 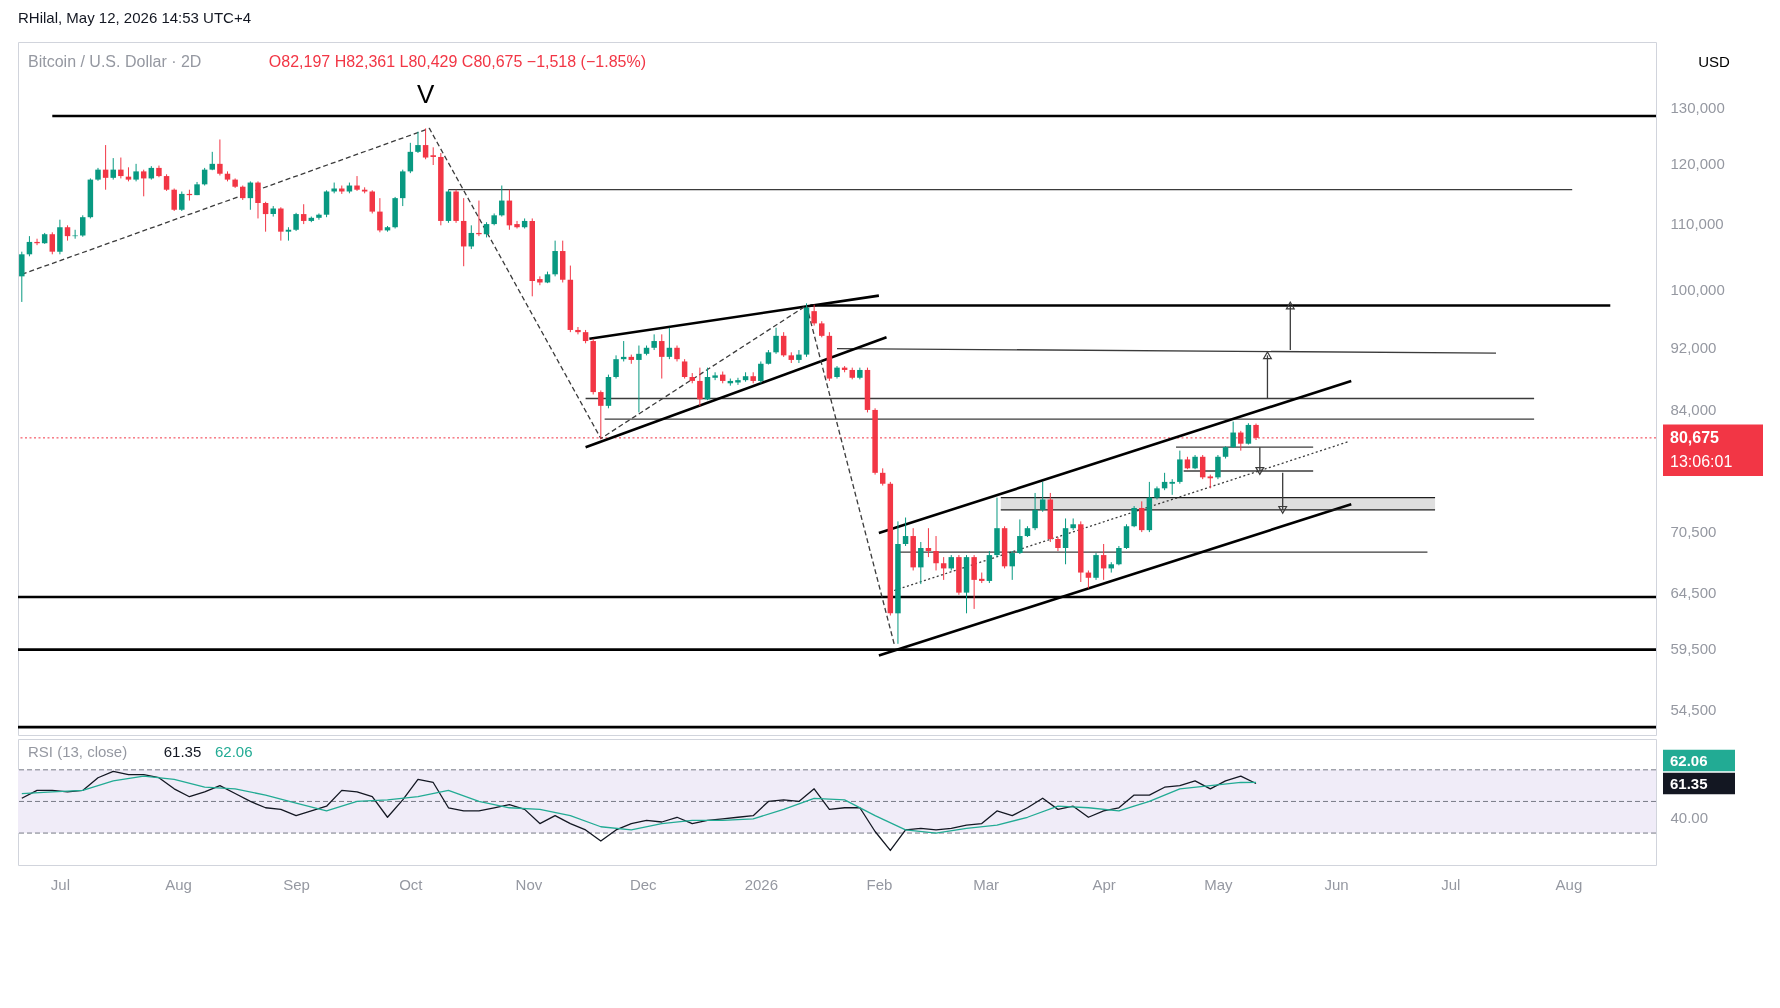 What do you see at coordinates (425, 94) in the screenshot?
I see `annotation: V` at bounding box center [425, 94].